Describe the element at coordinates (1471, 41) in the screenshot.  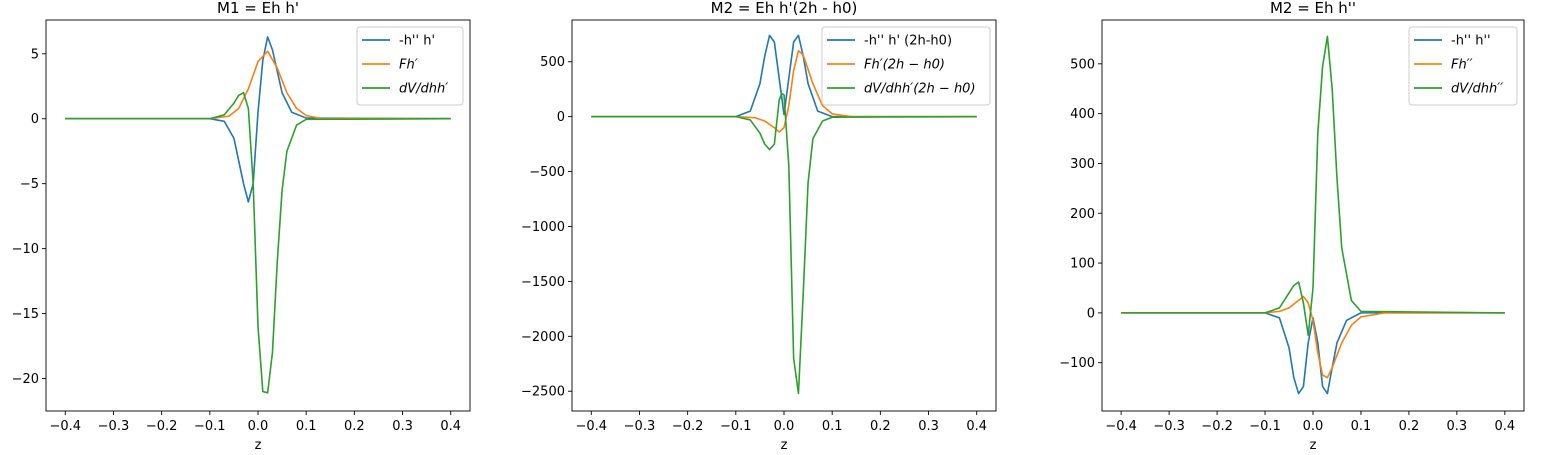
I see `legend-label: -h'' h''` at that location.